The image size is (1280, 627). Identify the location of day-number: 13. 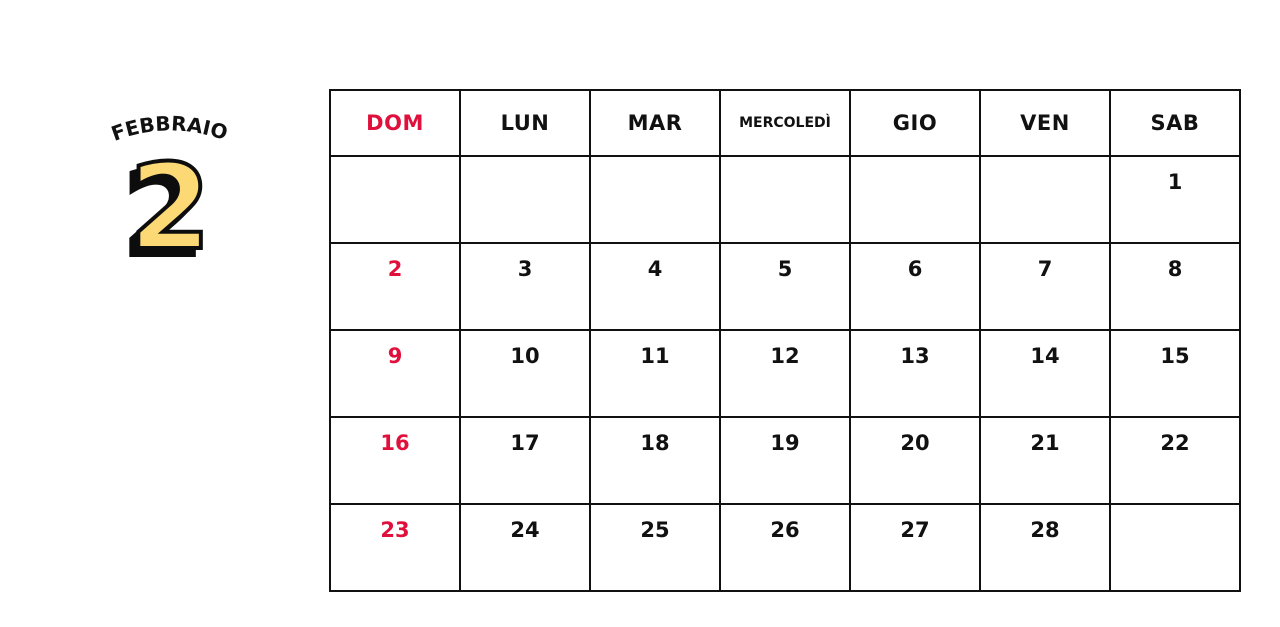
(915, 356).